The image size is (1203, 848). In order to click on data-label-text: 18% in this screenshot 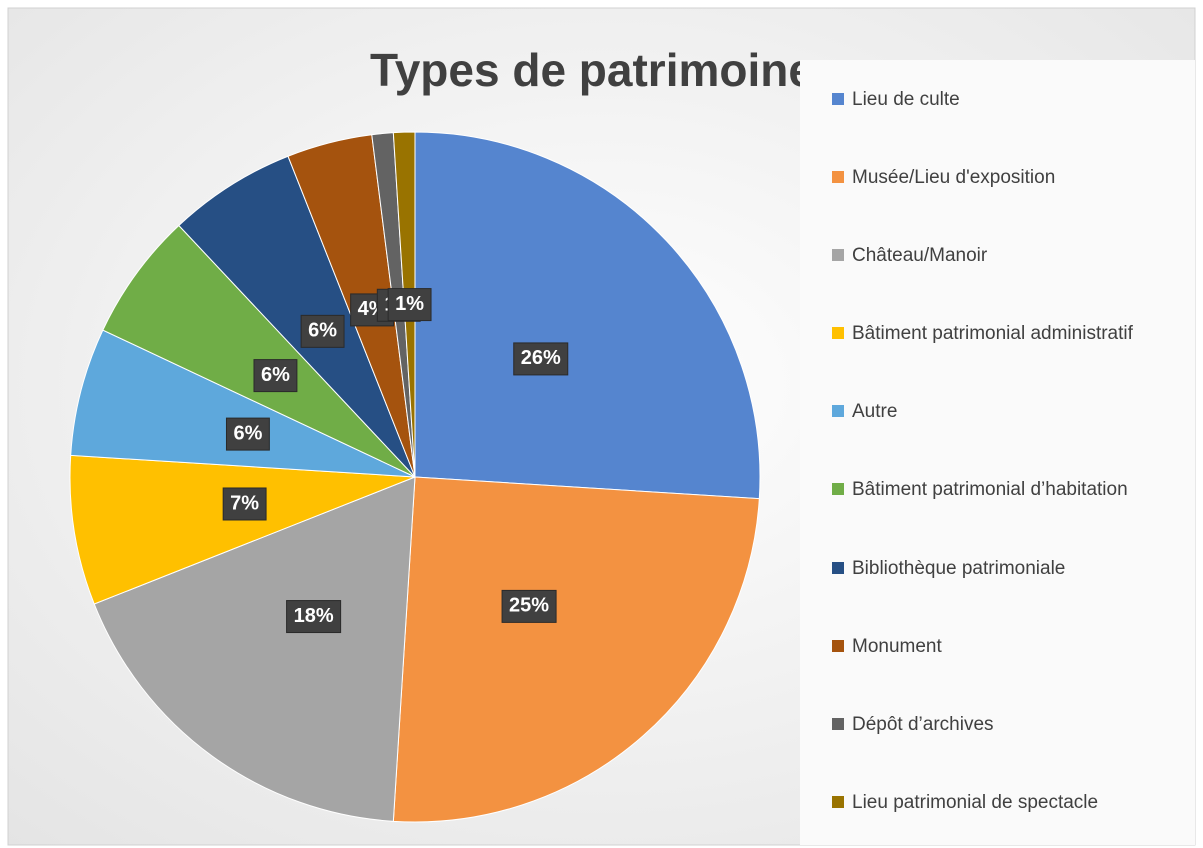, I will do `click(314, 616)`.